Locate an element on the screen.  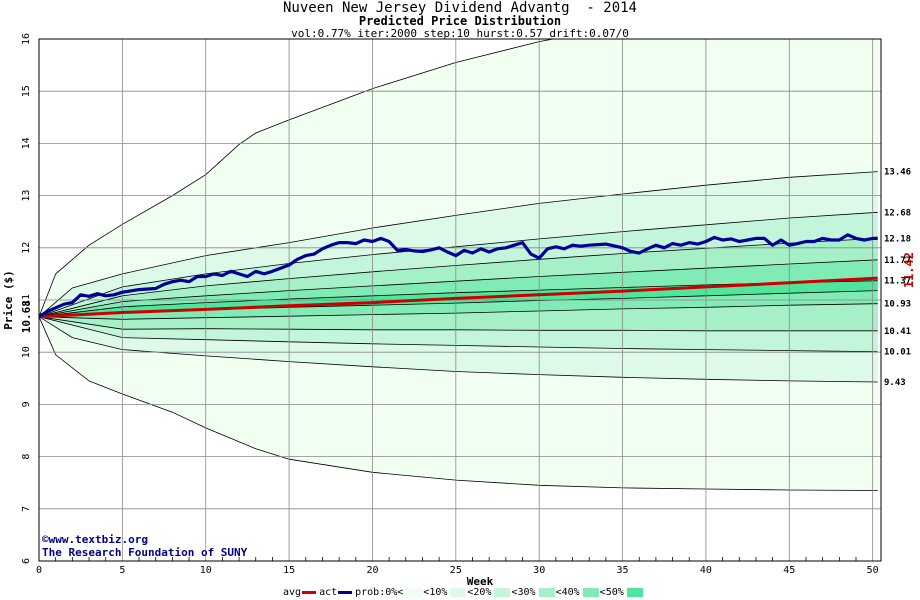
x-tick-label-6: 30 is located at coordinates (539, 570).